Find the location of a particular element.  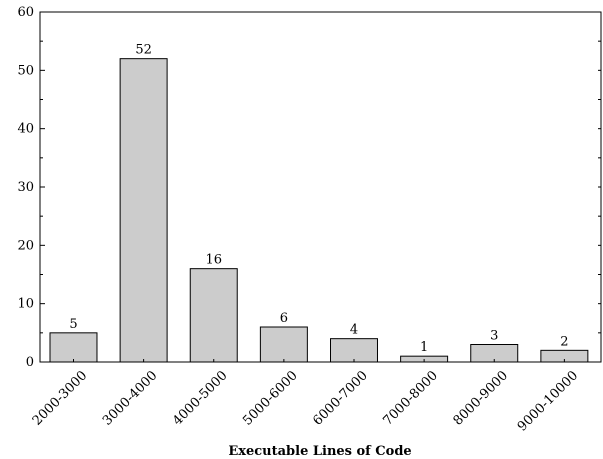

y-axis: 0 10 20 30 40 50 60 is located at coordinates (31, 187).